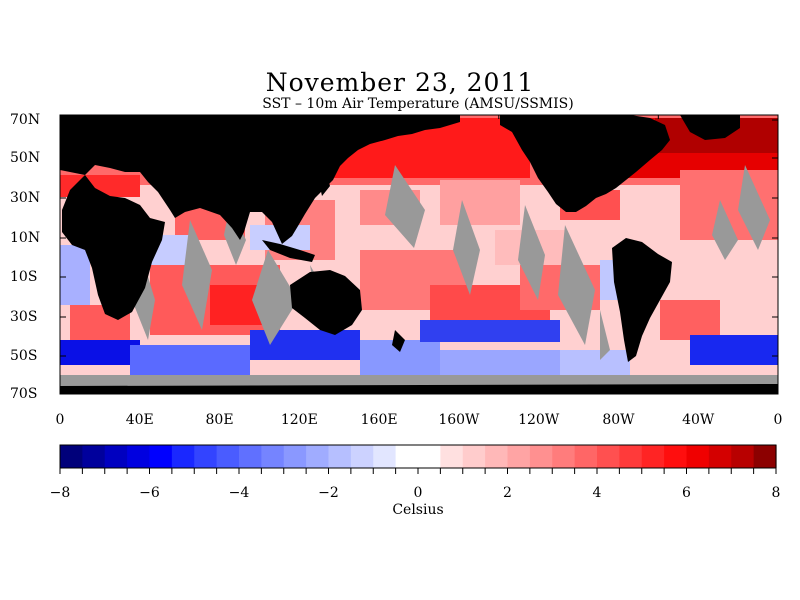 This screenshot has width=800, height=600. Describe the element at coordinates (239, 493) in the screenshot. I see `colorbar-tick-label: −4` at that location.